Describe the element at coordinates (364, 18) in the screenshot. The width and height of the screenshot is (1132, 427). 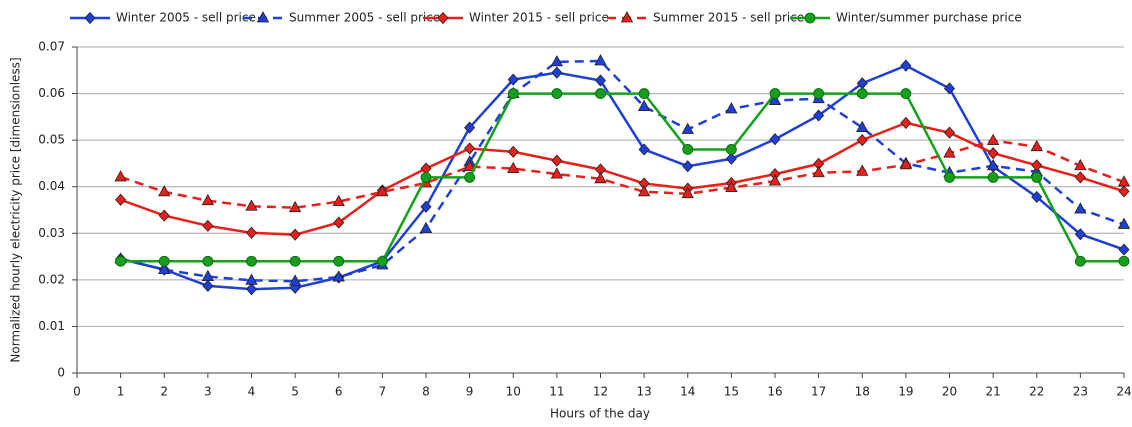
I see `legend-label: Summer 2005 - sell price` at that location.